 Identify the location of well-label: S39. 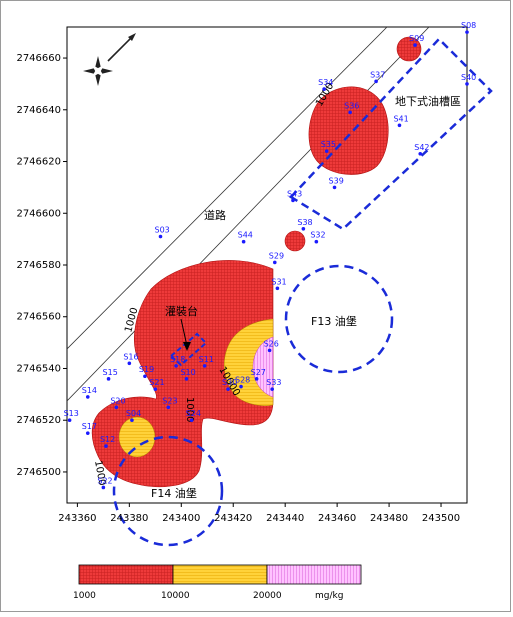
(336, 180).